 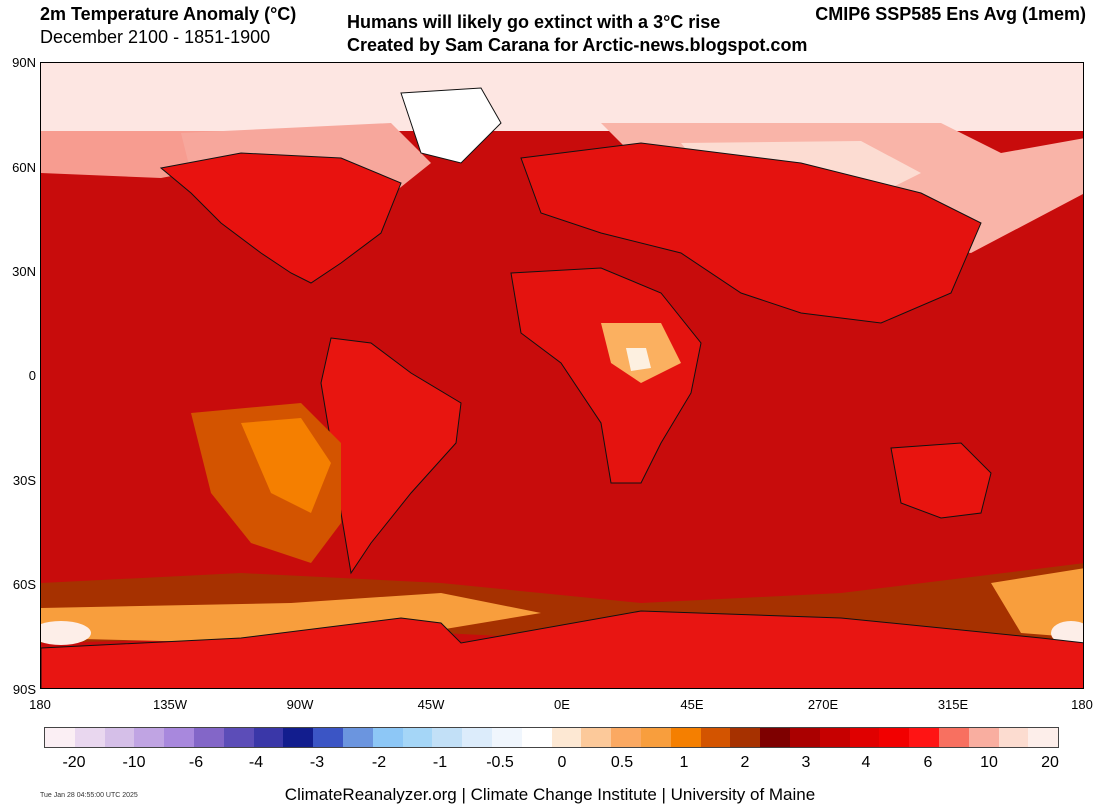 I want to click on colorbar-label: -2, so click(x=379, y=762).